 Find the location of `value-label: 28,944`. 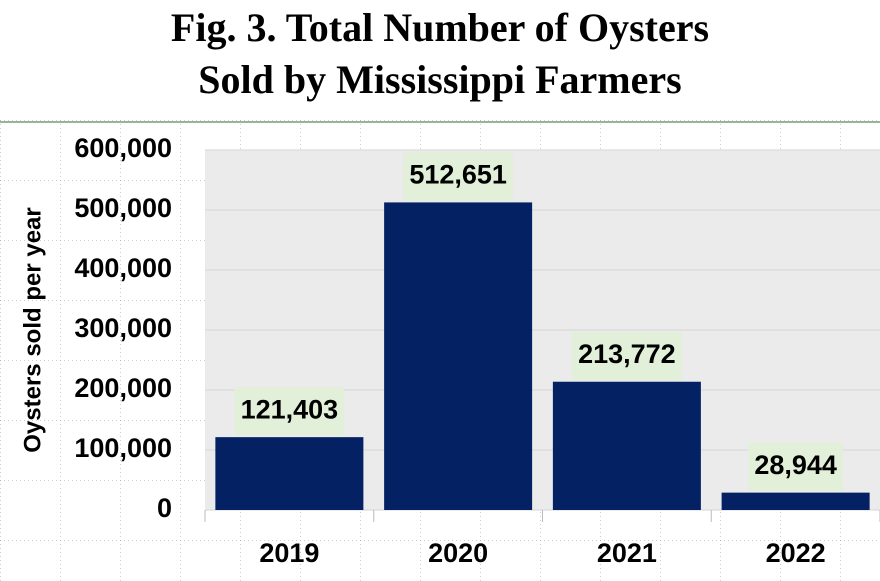

value-label: 28,944 is located at coordinates (795, 465).